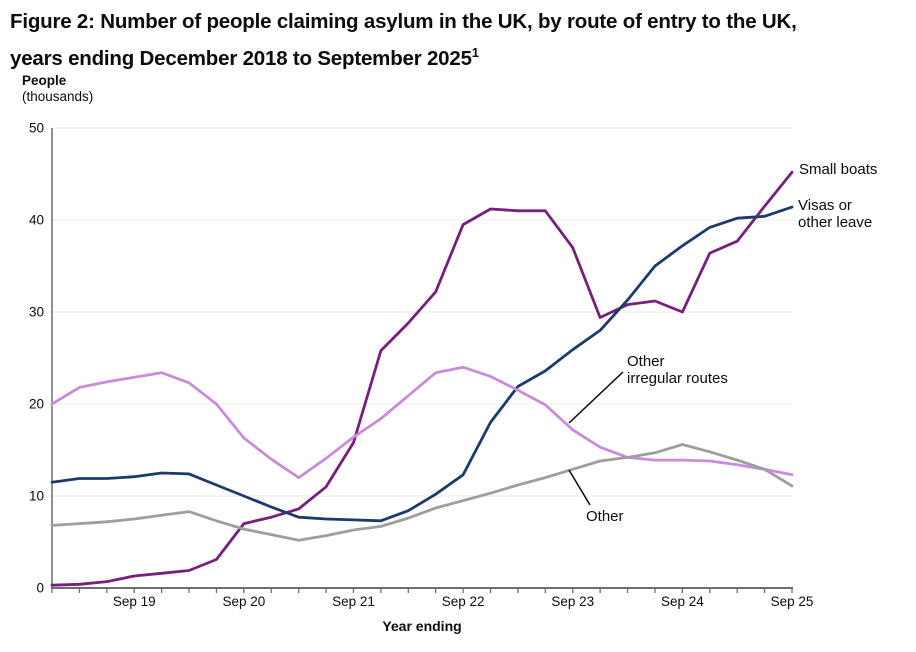  I want to click on x-tick-label-sep-19: Sep 19, so click(134, 601).